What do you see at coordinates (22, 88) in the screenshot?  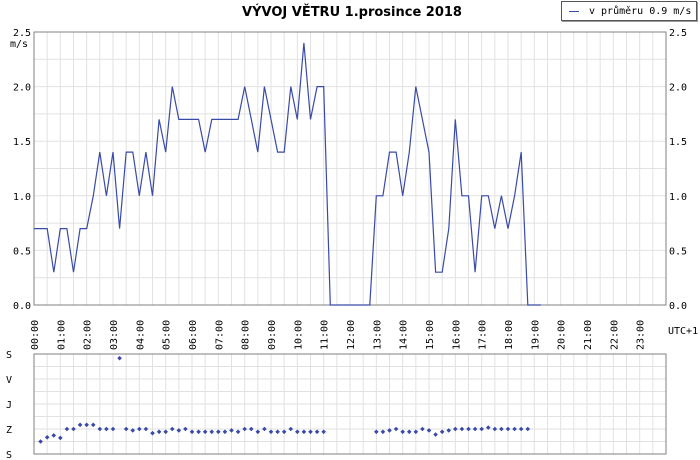 I see `y-tick-label-left: 2.0` at bounding box center [22, 88].